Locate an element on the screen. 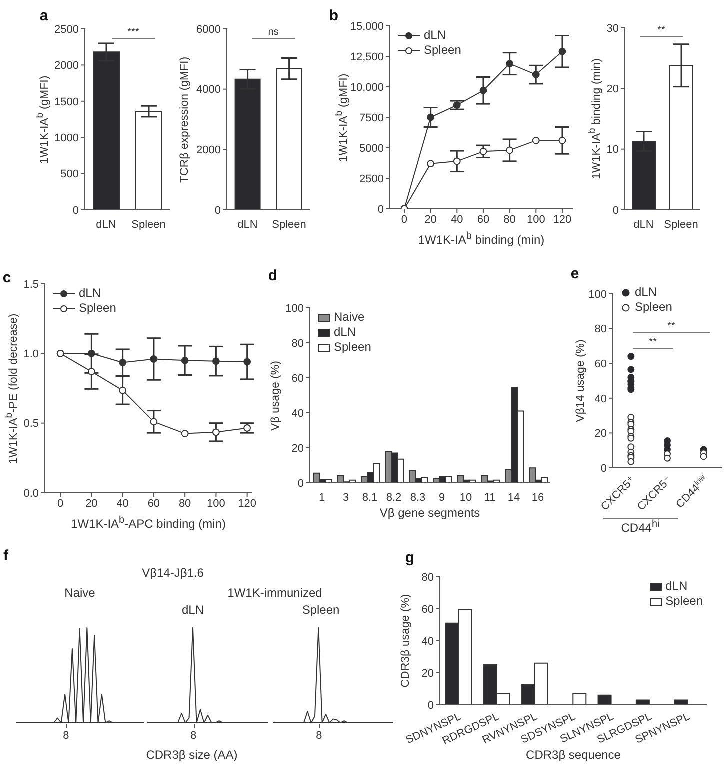  y-axis-title: Vβ usage (%) is located at coordinates (276, 395).